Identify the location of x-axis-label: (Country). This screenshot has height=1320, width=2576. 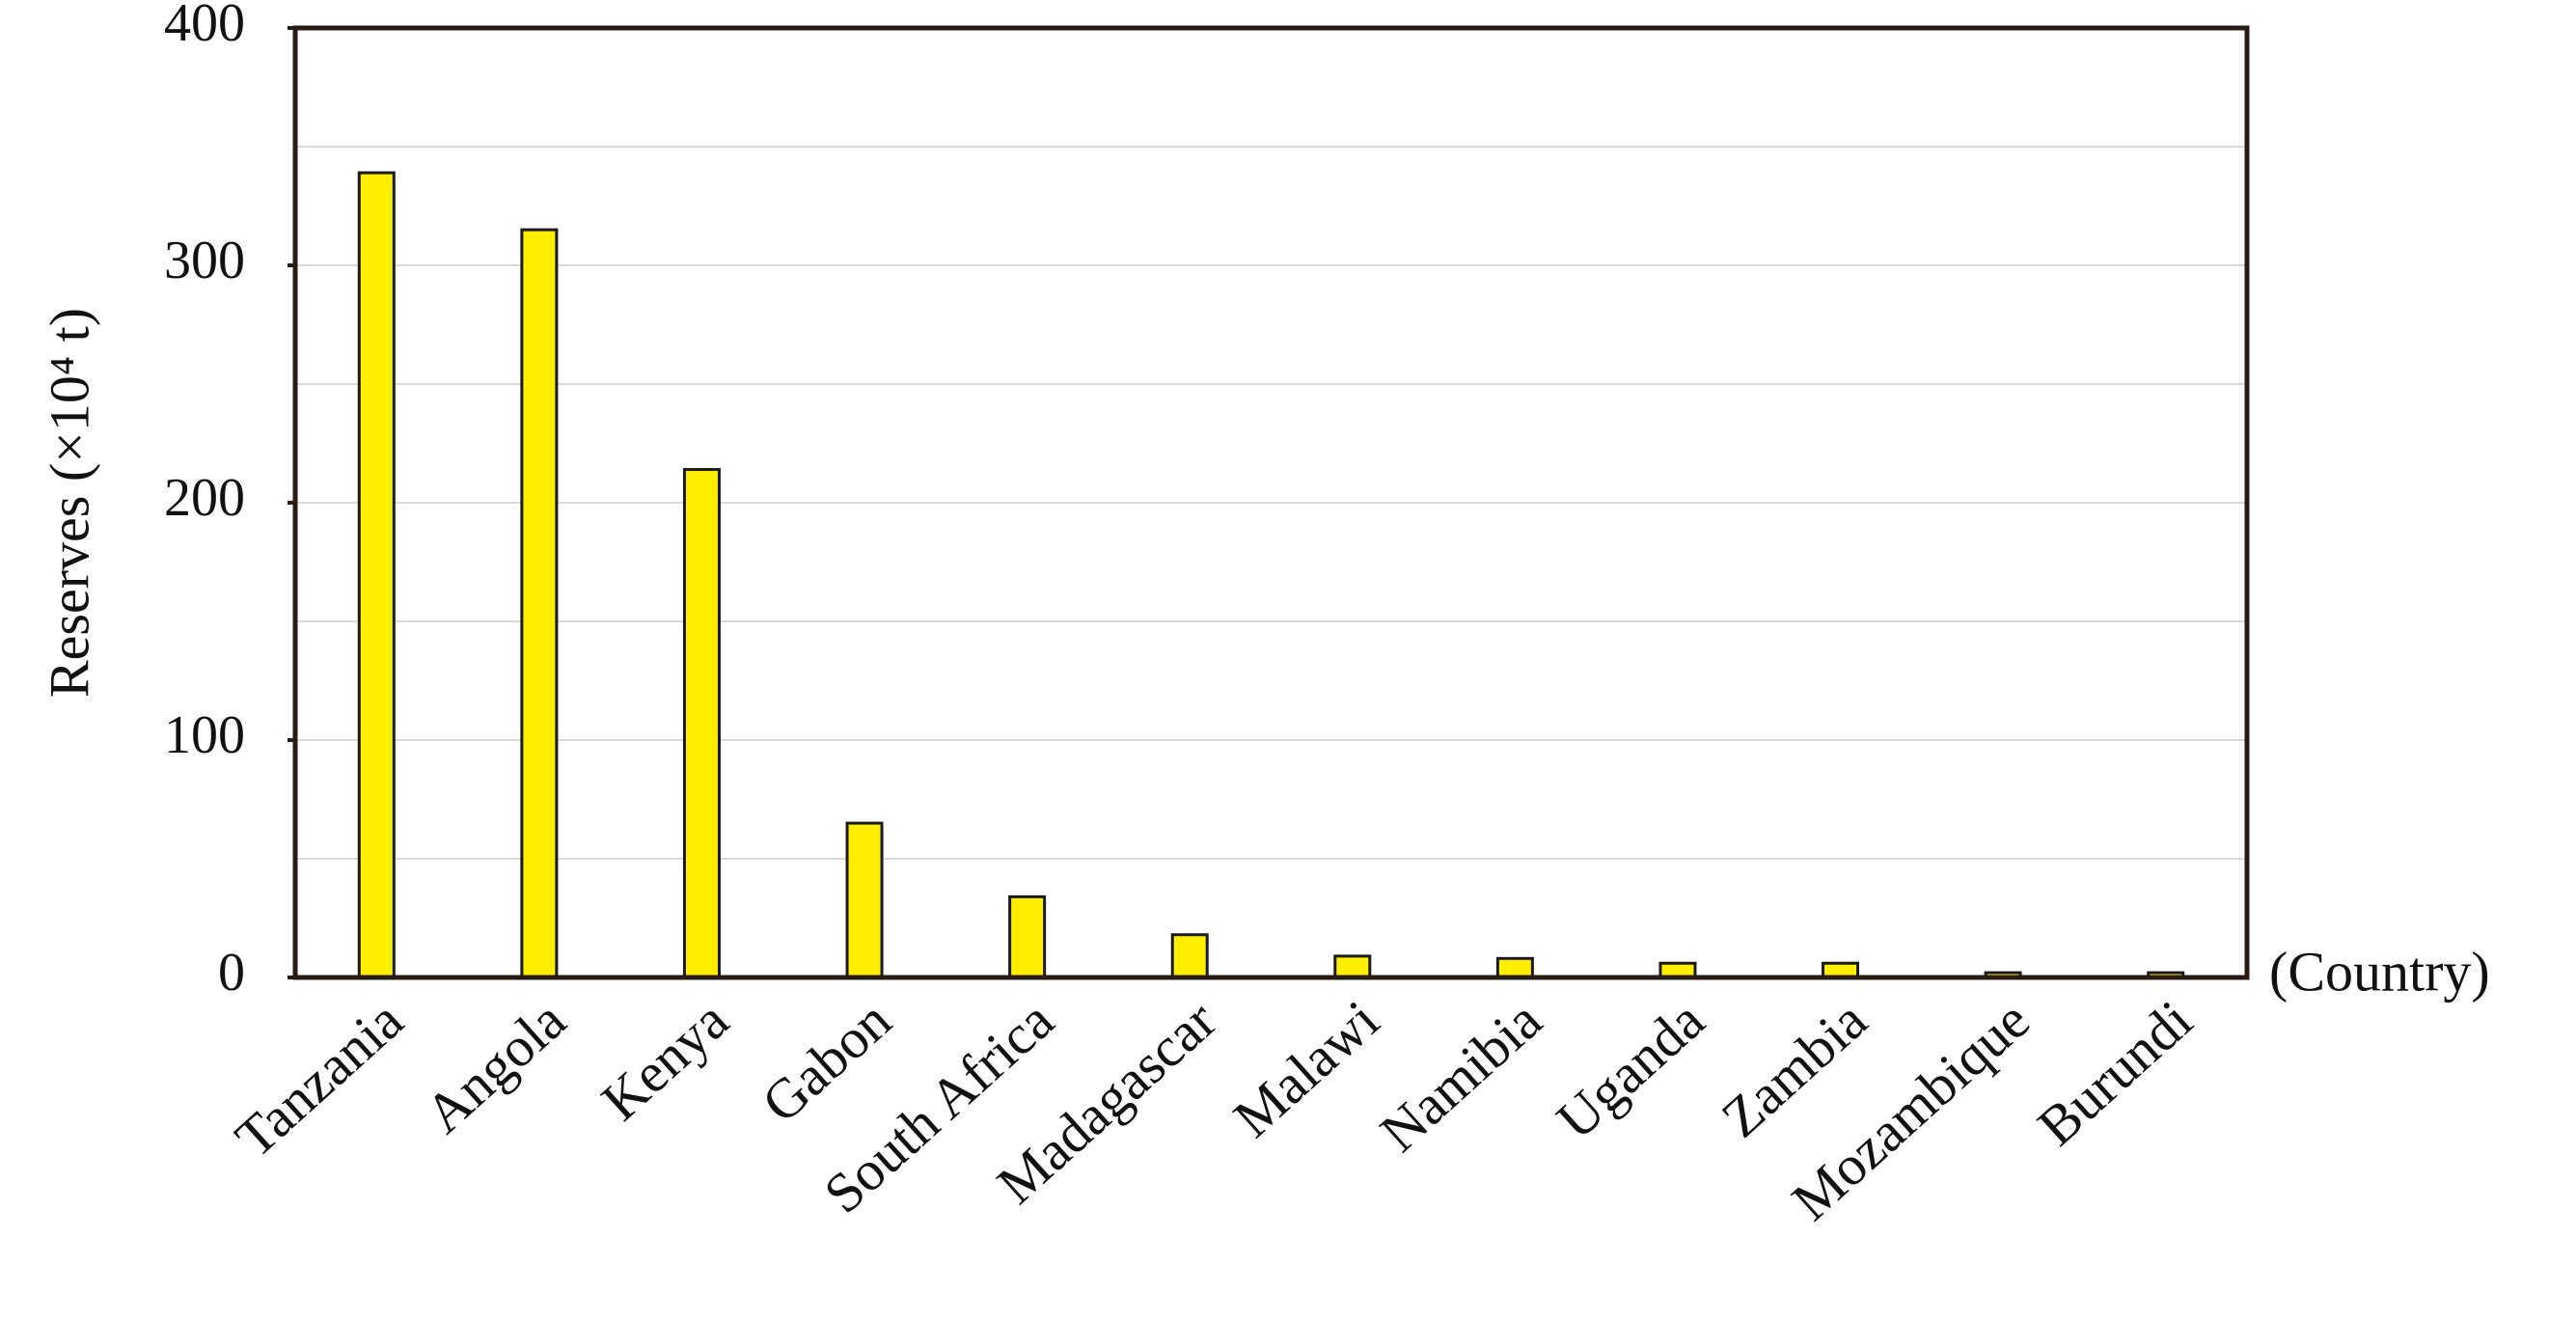
(2380, 971).